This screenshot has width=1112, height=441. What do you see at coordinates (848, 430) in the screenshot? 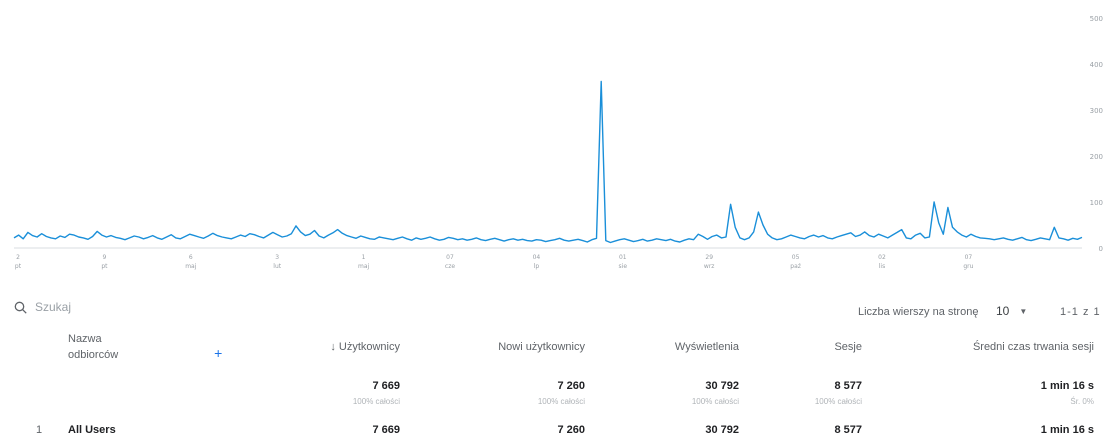
I see `row-sessions: 8 577` at bounding box center [848, 430].